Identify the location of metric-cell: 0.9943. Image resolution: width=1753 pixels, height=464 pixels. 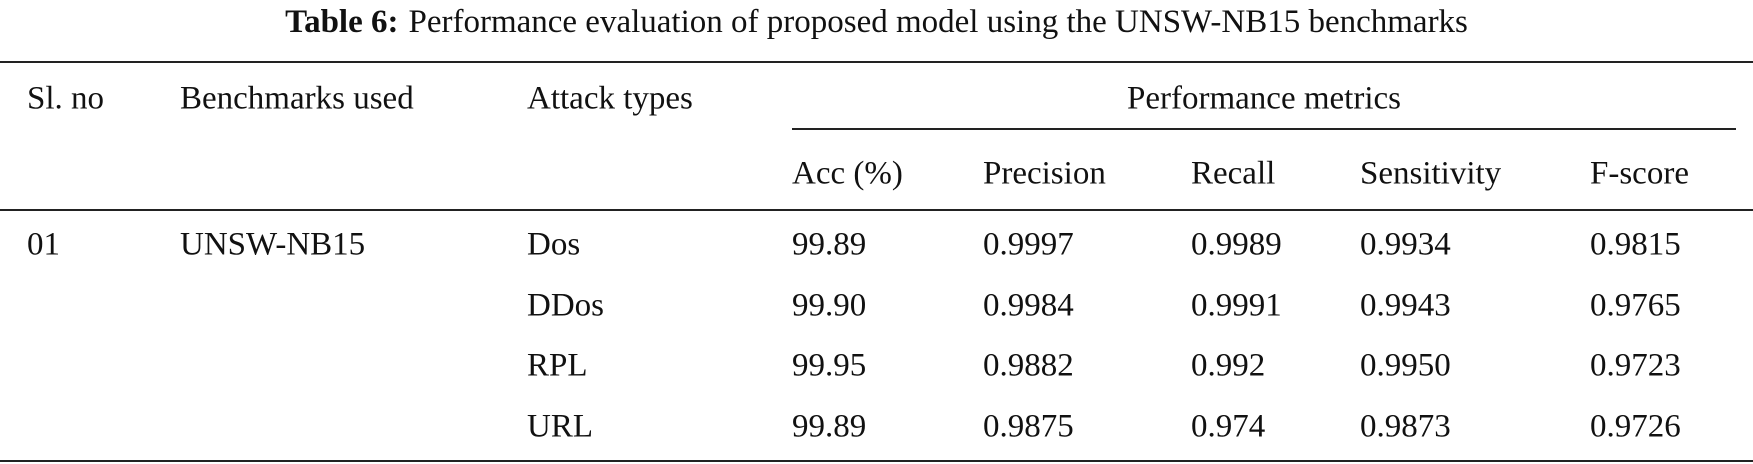
(1405, 305).